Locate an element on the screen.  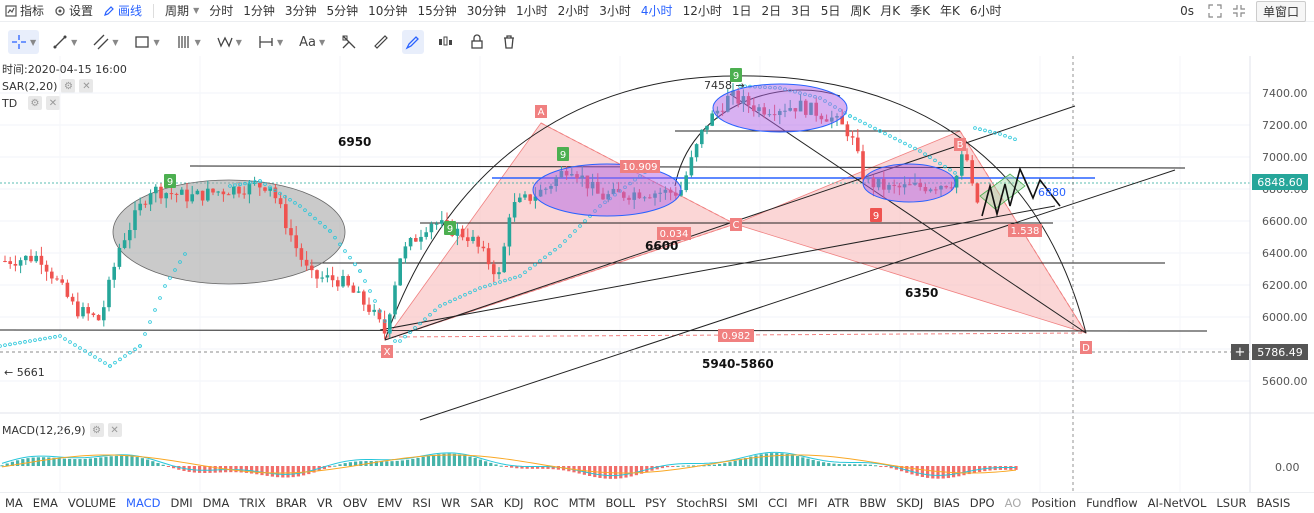
period-item: 1小时 is located at coordinates (532, 11).